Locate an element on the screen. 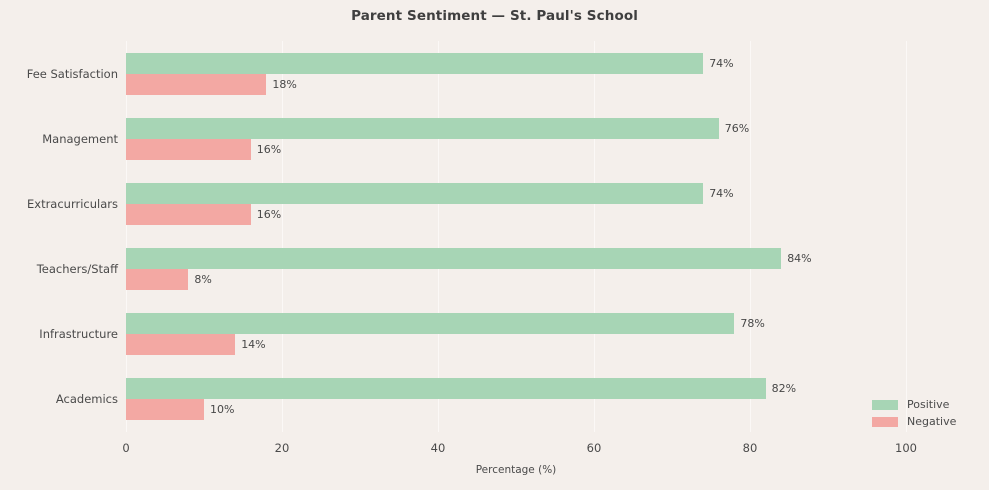 This screenshot has width=989, height=490. bar-value-label: 82% is located at coordinates (784, 389).